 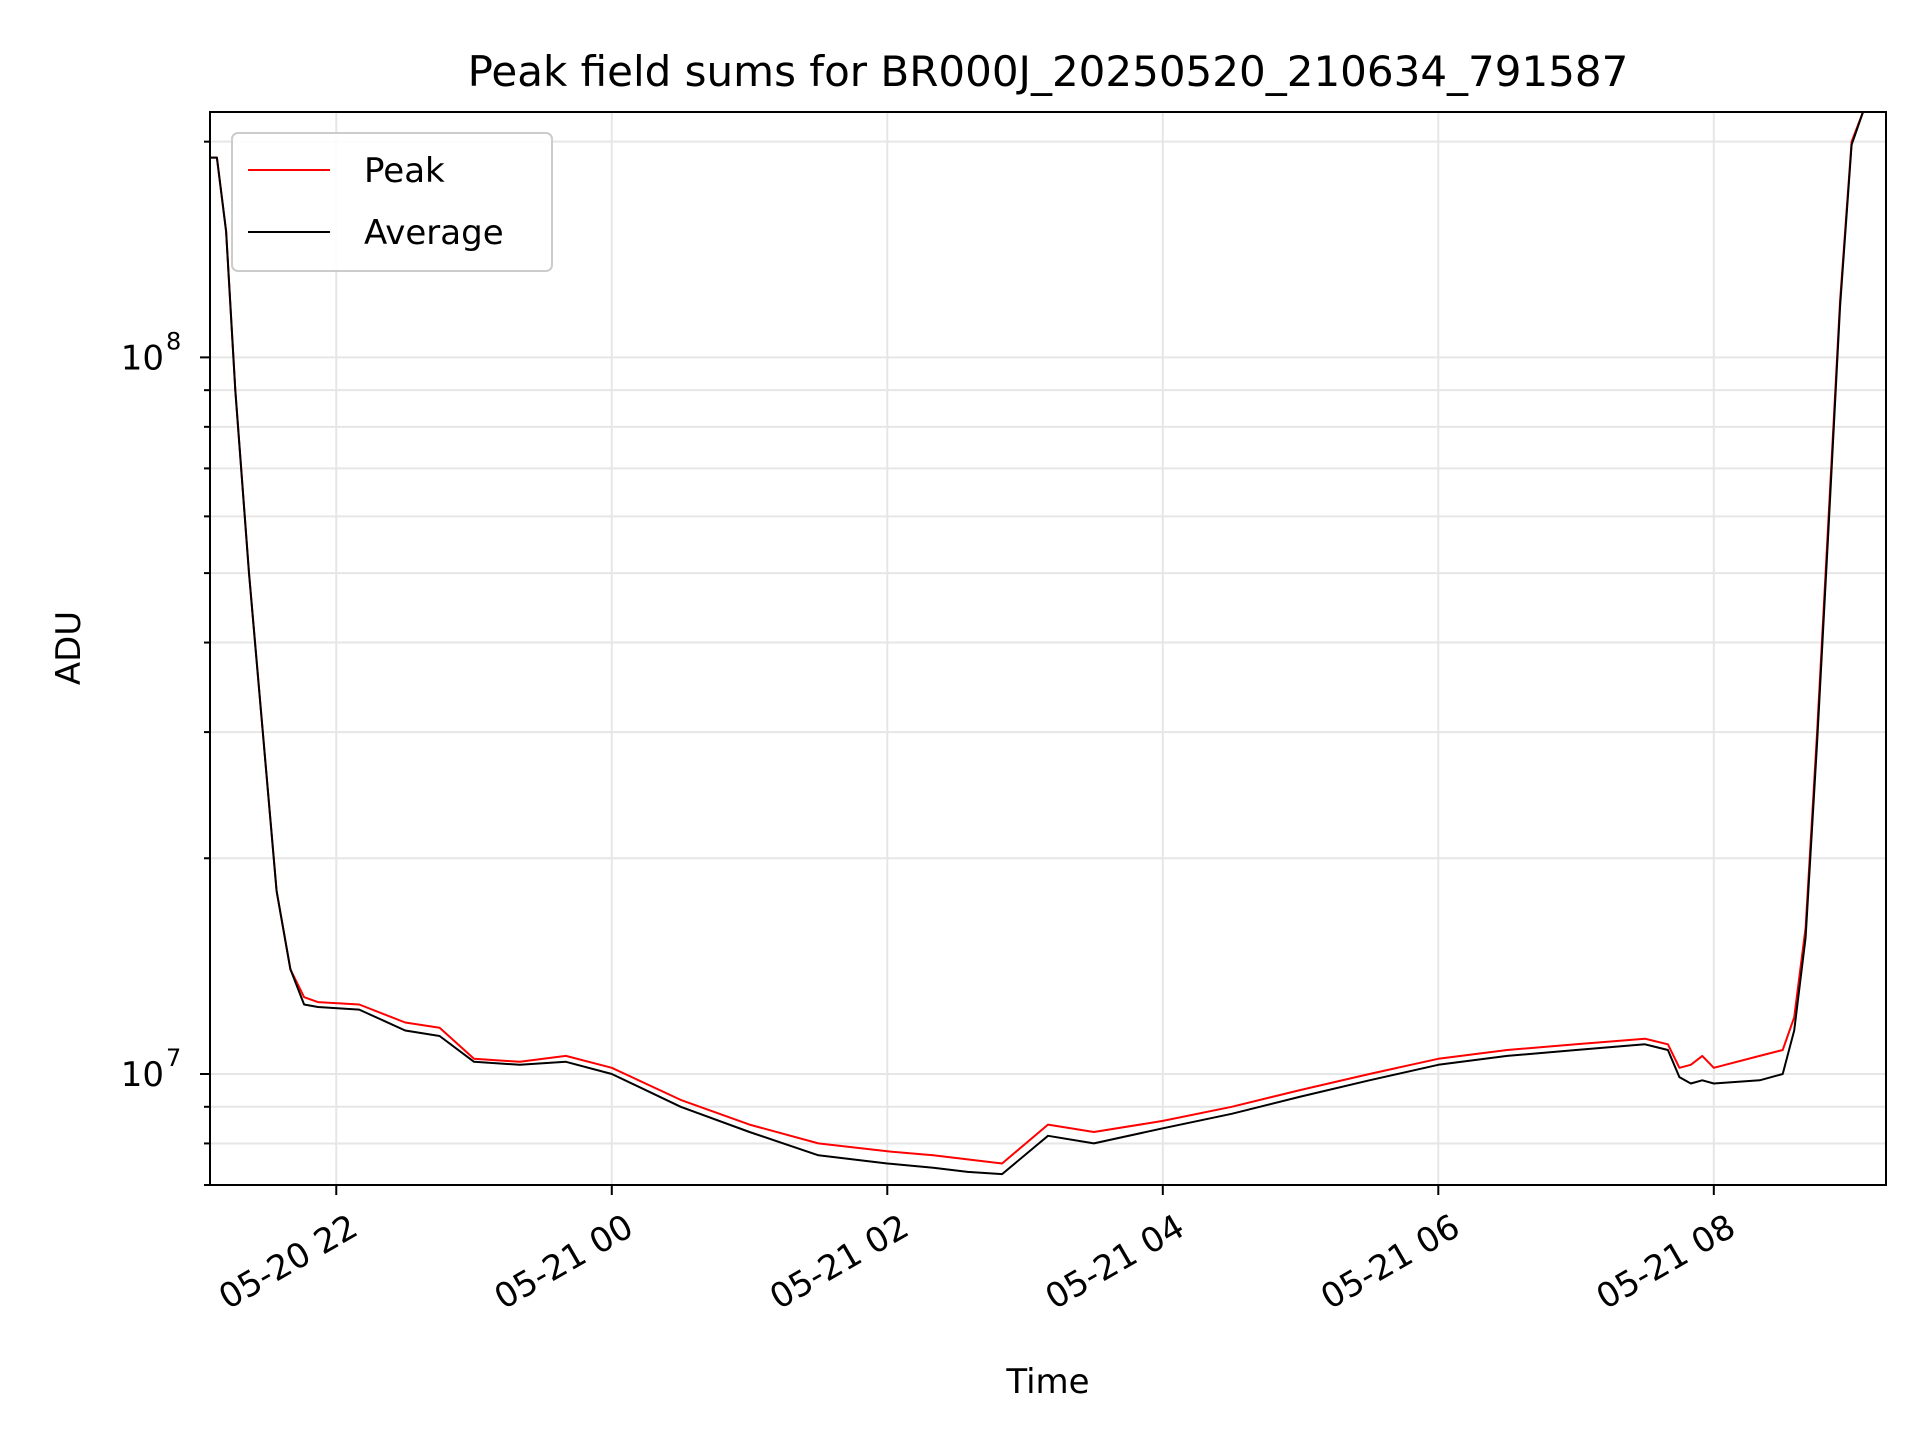 What do you see at coordinates (434, 233) in the screenshot?
I see `legend-label-average: Average` at bounding box center [434, 233].